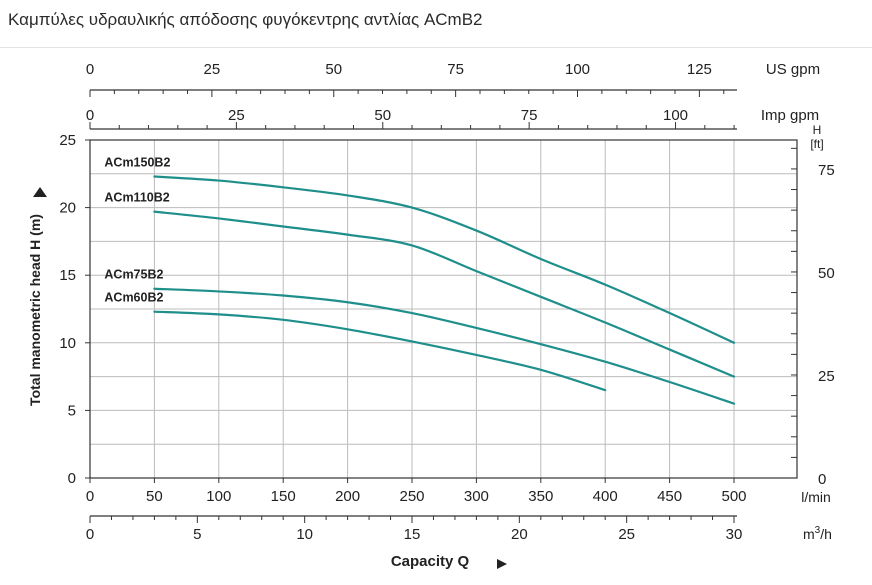 Image resolution: width=872 pixels, height=585 pixels. I want to click on us-gpm-tick-label: 50, so click(333, 69).